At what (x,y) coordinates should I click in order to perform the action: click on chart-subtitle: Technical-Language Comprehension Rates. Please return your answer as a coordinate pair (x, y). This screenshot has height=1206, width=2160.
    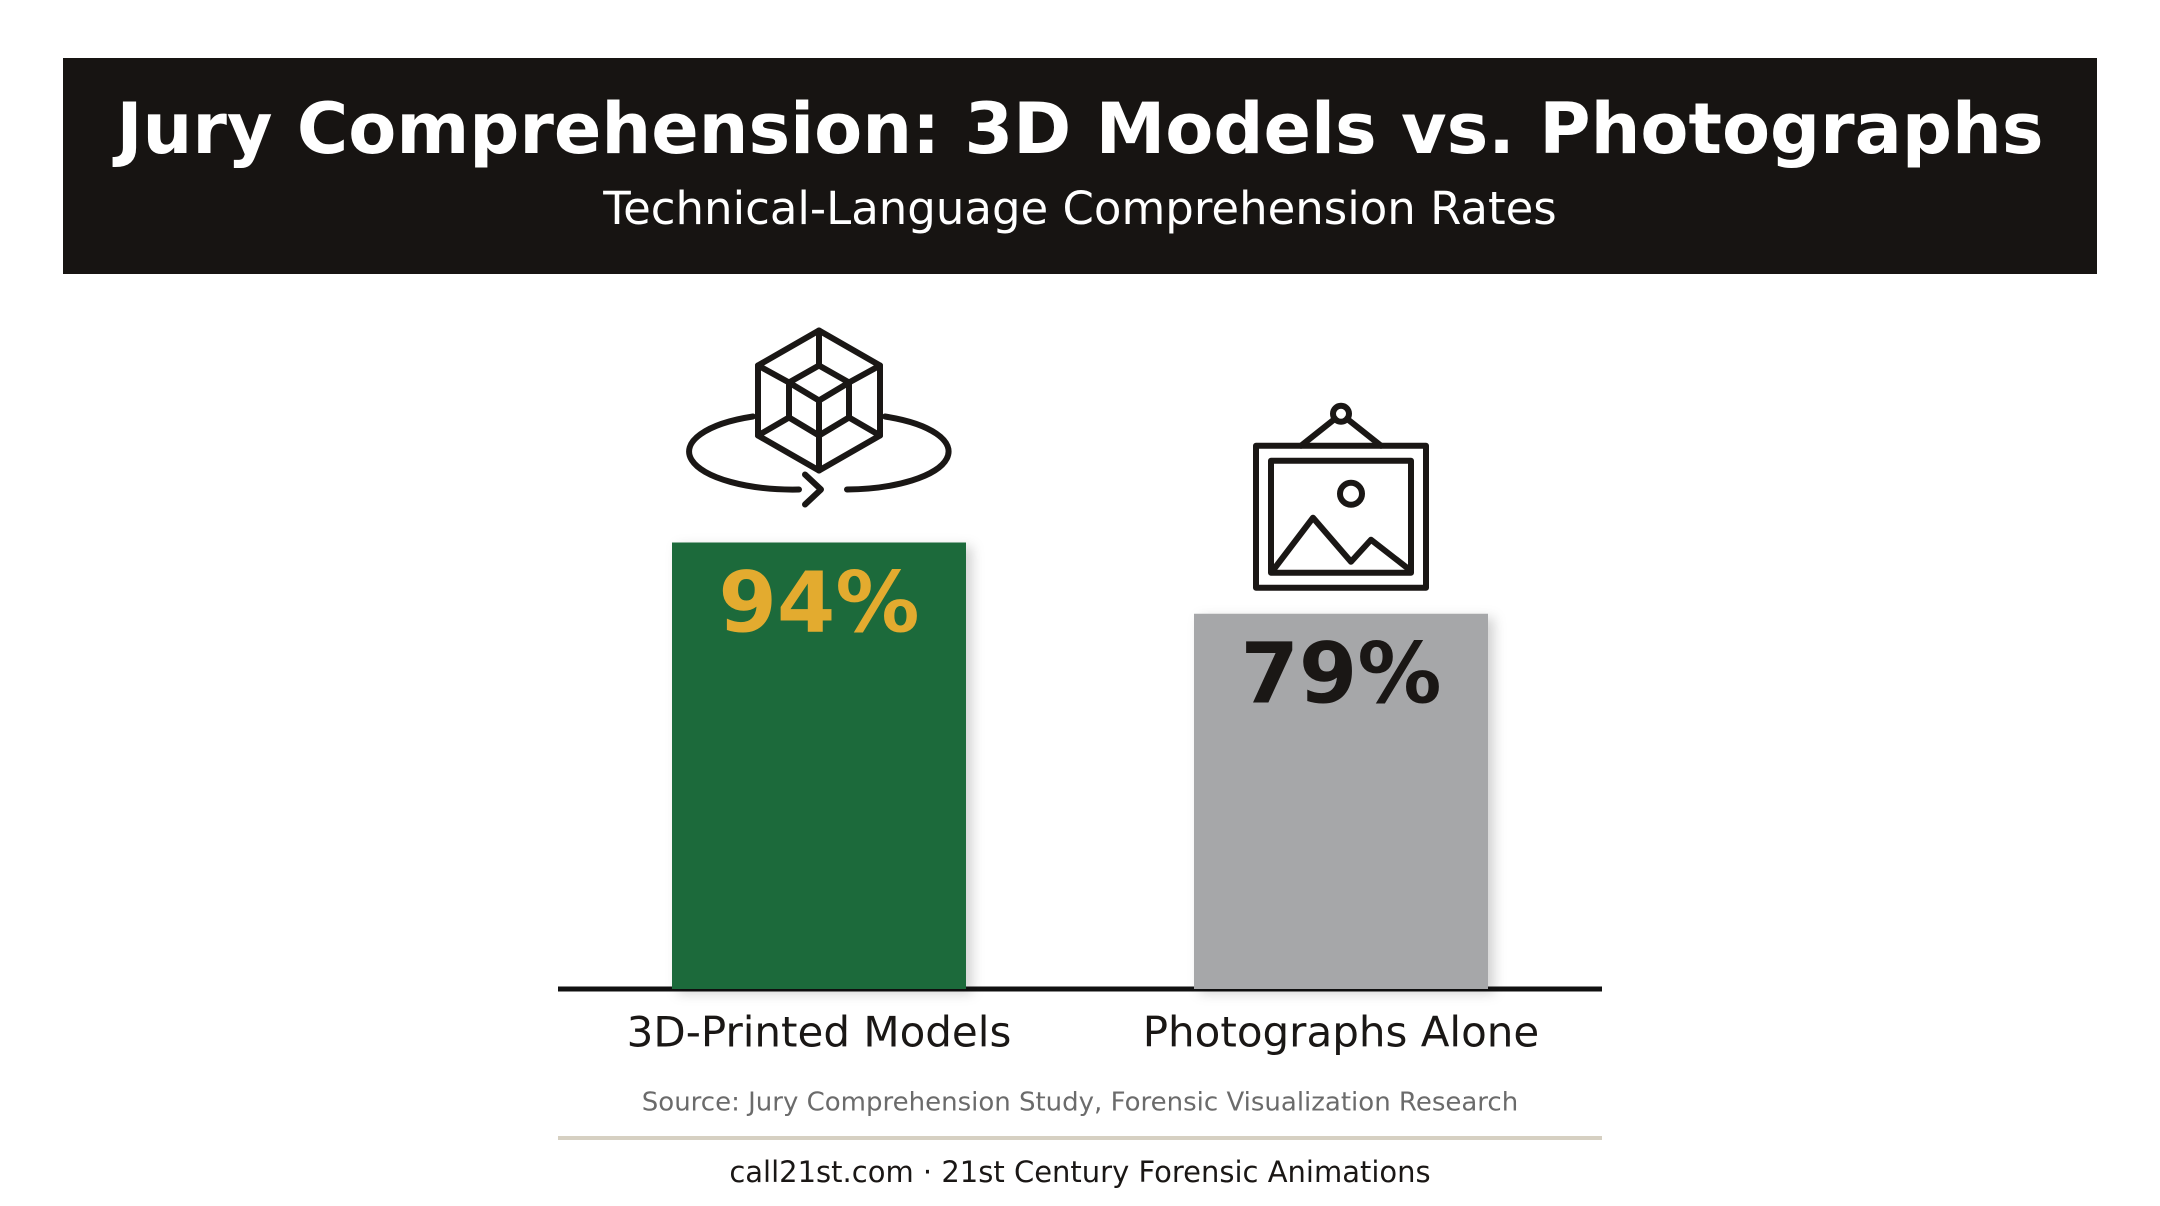
    Looking at the image, I should click on (1079, 208).